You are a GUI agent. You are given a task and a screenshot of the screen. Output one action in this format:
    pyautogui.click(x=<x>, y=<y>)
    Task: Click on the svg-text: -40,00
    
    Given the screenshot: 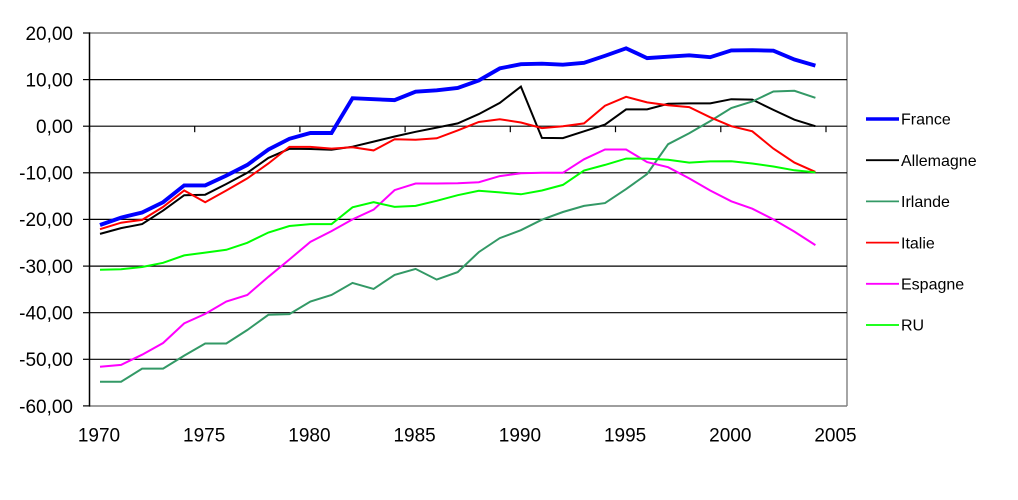 What is the action you would take?
    pyautogui.click(x=46, y=314)
    